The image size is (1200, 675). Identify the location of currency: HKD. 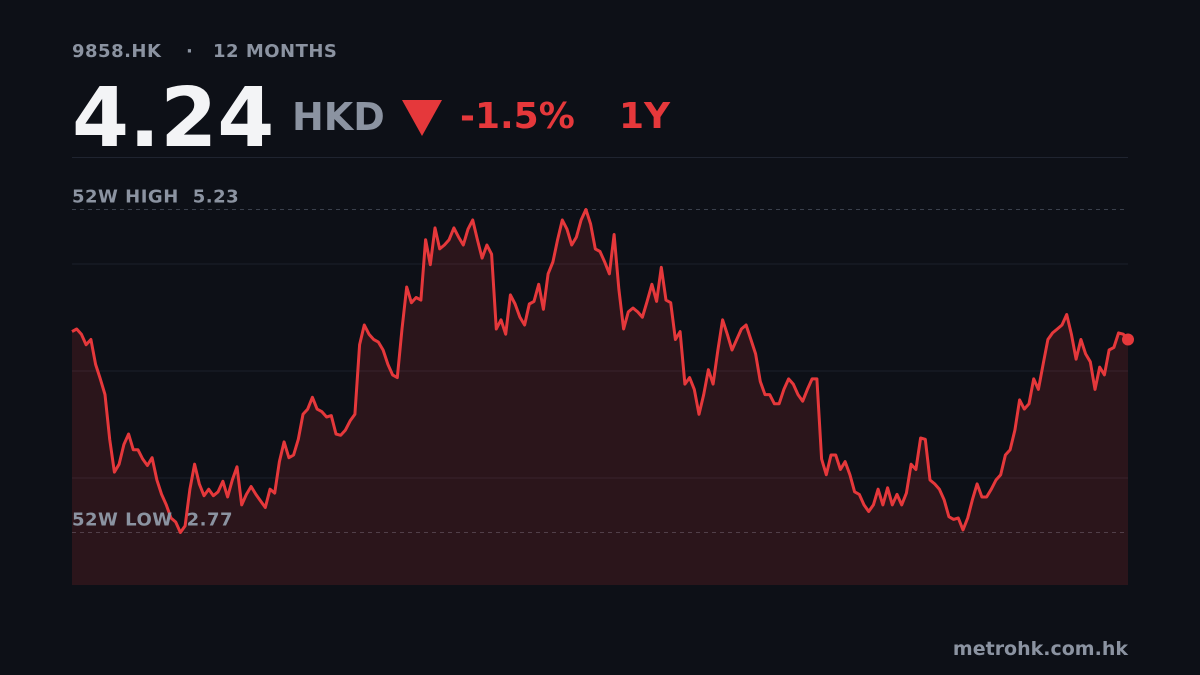
(338, 117).